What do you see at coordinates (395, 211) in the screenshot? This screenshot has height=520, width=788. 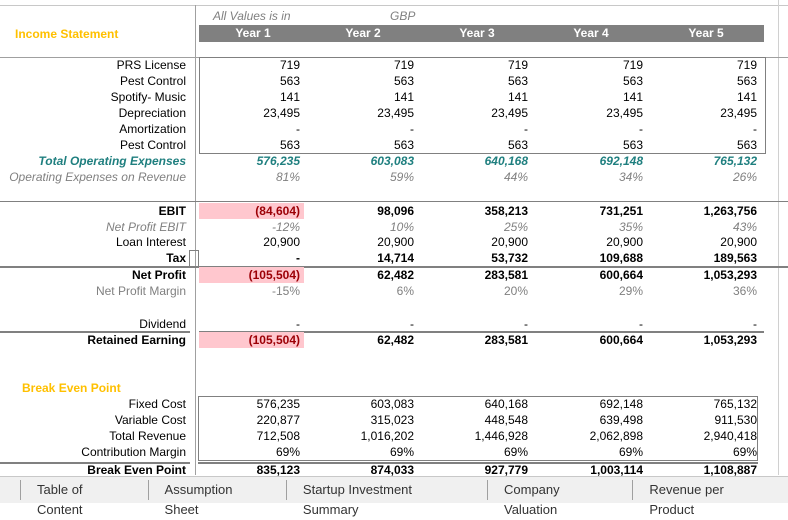 I see `cell-value: 98,096` at bounding box center [395, 211].